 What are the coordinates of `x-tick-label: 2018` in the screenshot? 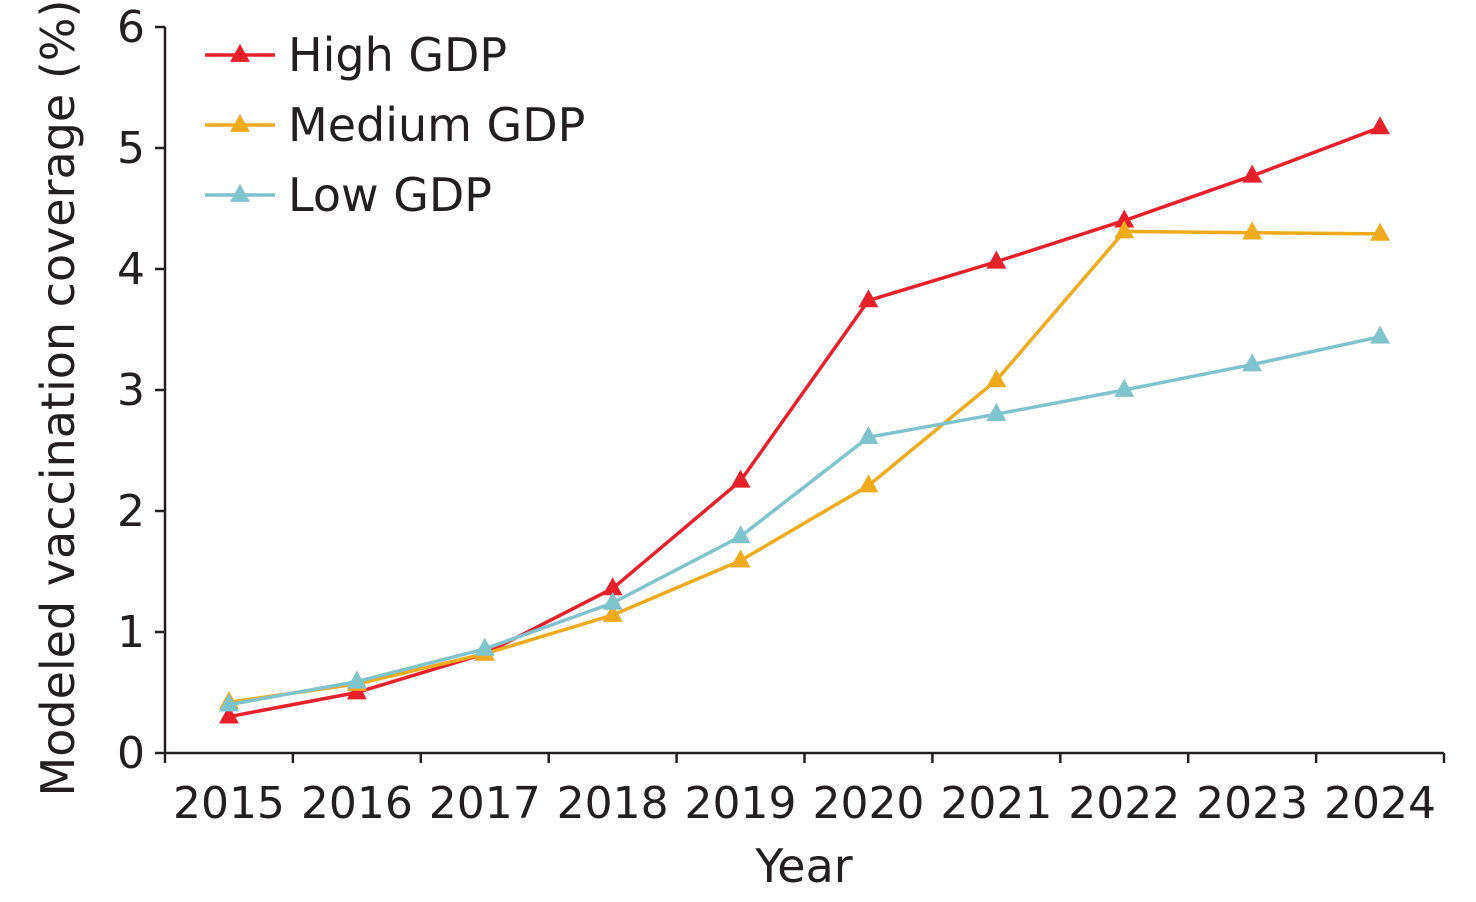 It's located at (613, 803).